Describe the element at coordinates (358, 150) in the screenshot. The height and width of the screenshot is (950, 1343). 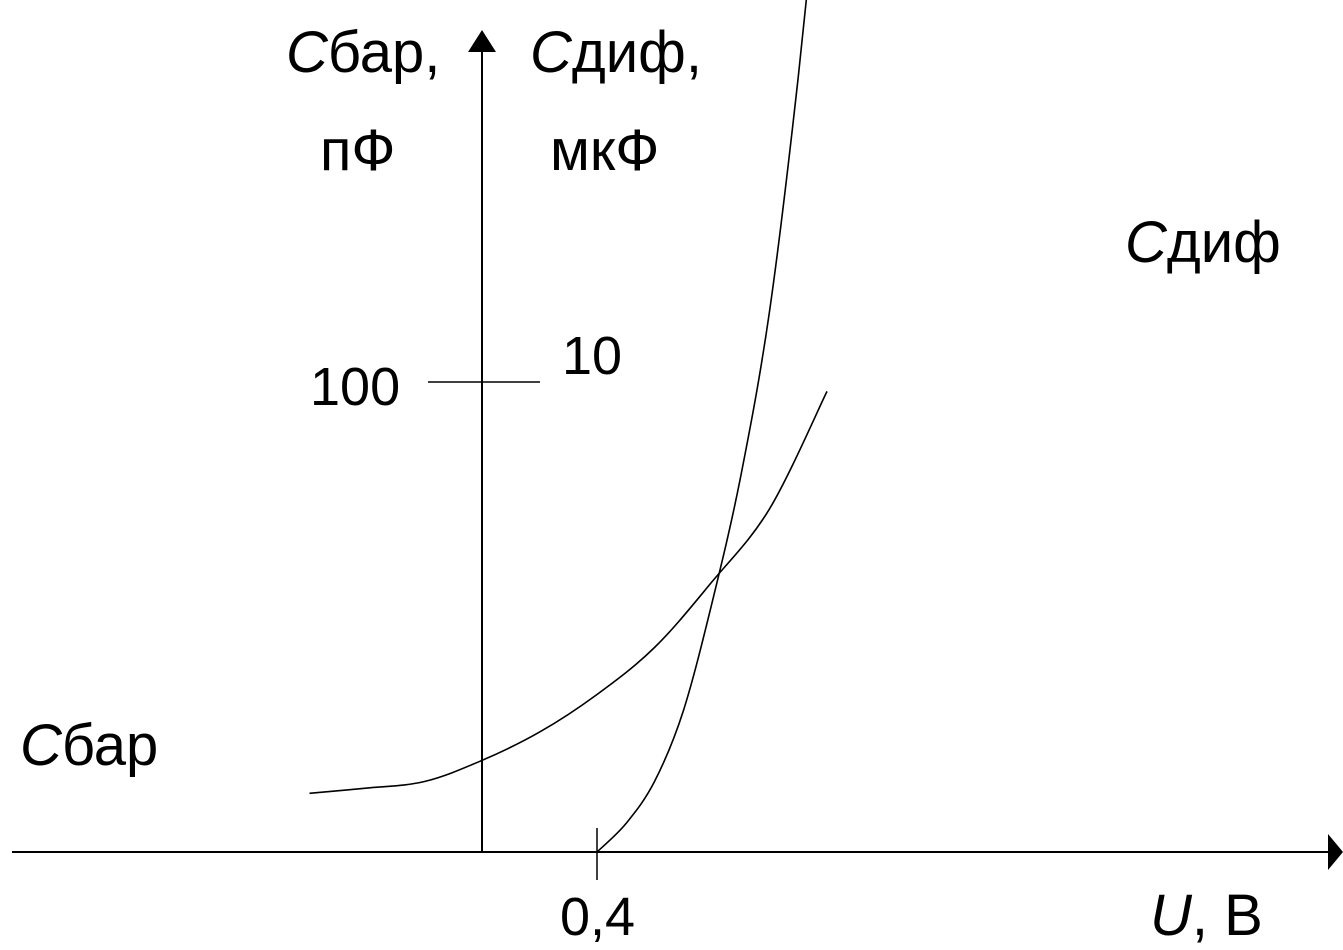
I see `y-axis-left-unit: пФ` at that location.